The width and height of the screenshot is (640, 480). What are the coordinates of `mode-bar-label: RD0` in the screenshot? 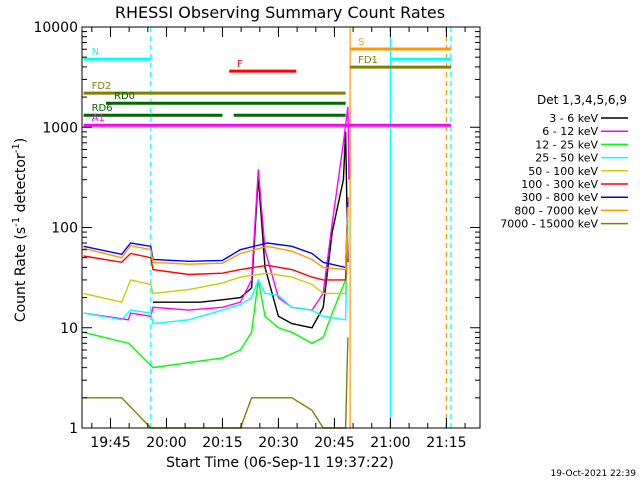 It's located at (124, 96).